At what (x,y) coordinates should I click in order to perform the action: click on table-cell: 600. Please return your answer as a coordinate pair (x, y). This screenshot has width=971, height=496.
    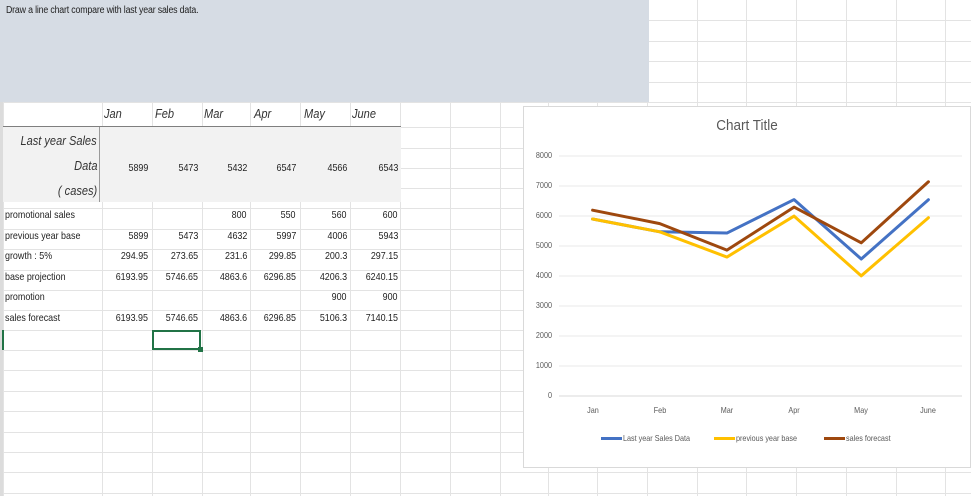
    Looking at the image, I should click on (374, 215).